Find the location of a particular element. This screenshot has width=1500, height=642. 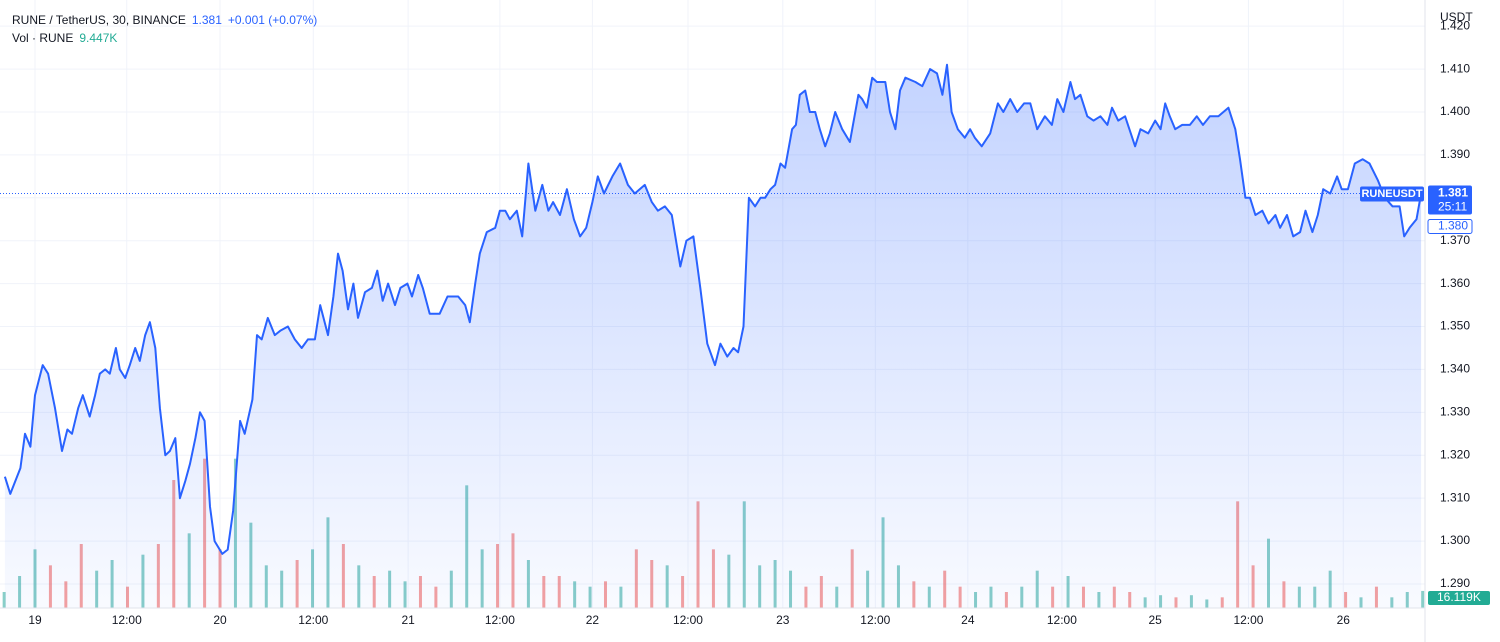

volume-title: Vol · RUNE is located at coordinates (43, 38).